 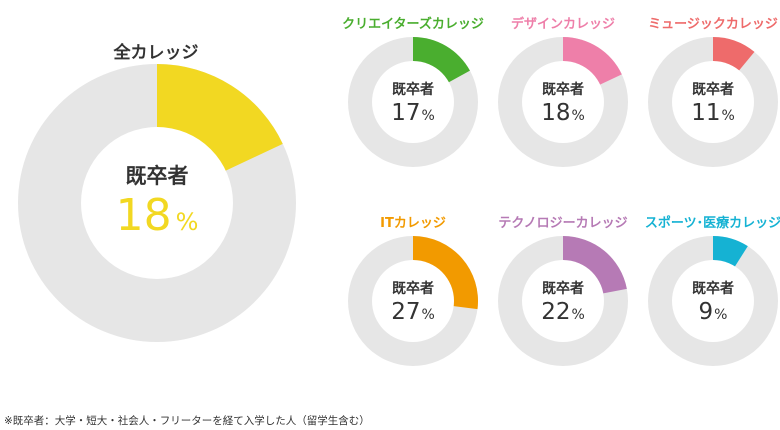 I want to click on main-value-number: 18, so click(x=143, y=215).